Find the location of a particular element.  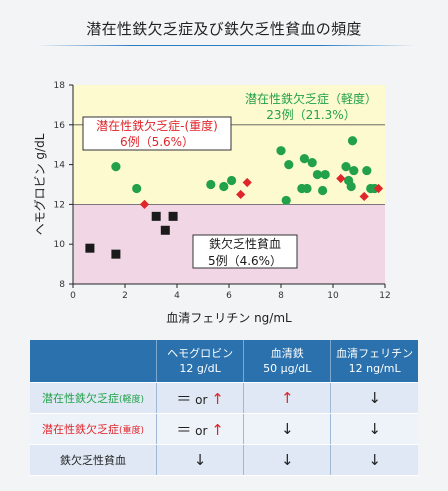

row-label: 潜在性鉄欠乏症(軽度) is located at coordinates (93, 398).